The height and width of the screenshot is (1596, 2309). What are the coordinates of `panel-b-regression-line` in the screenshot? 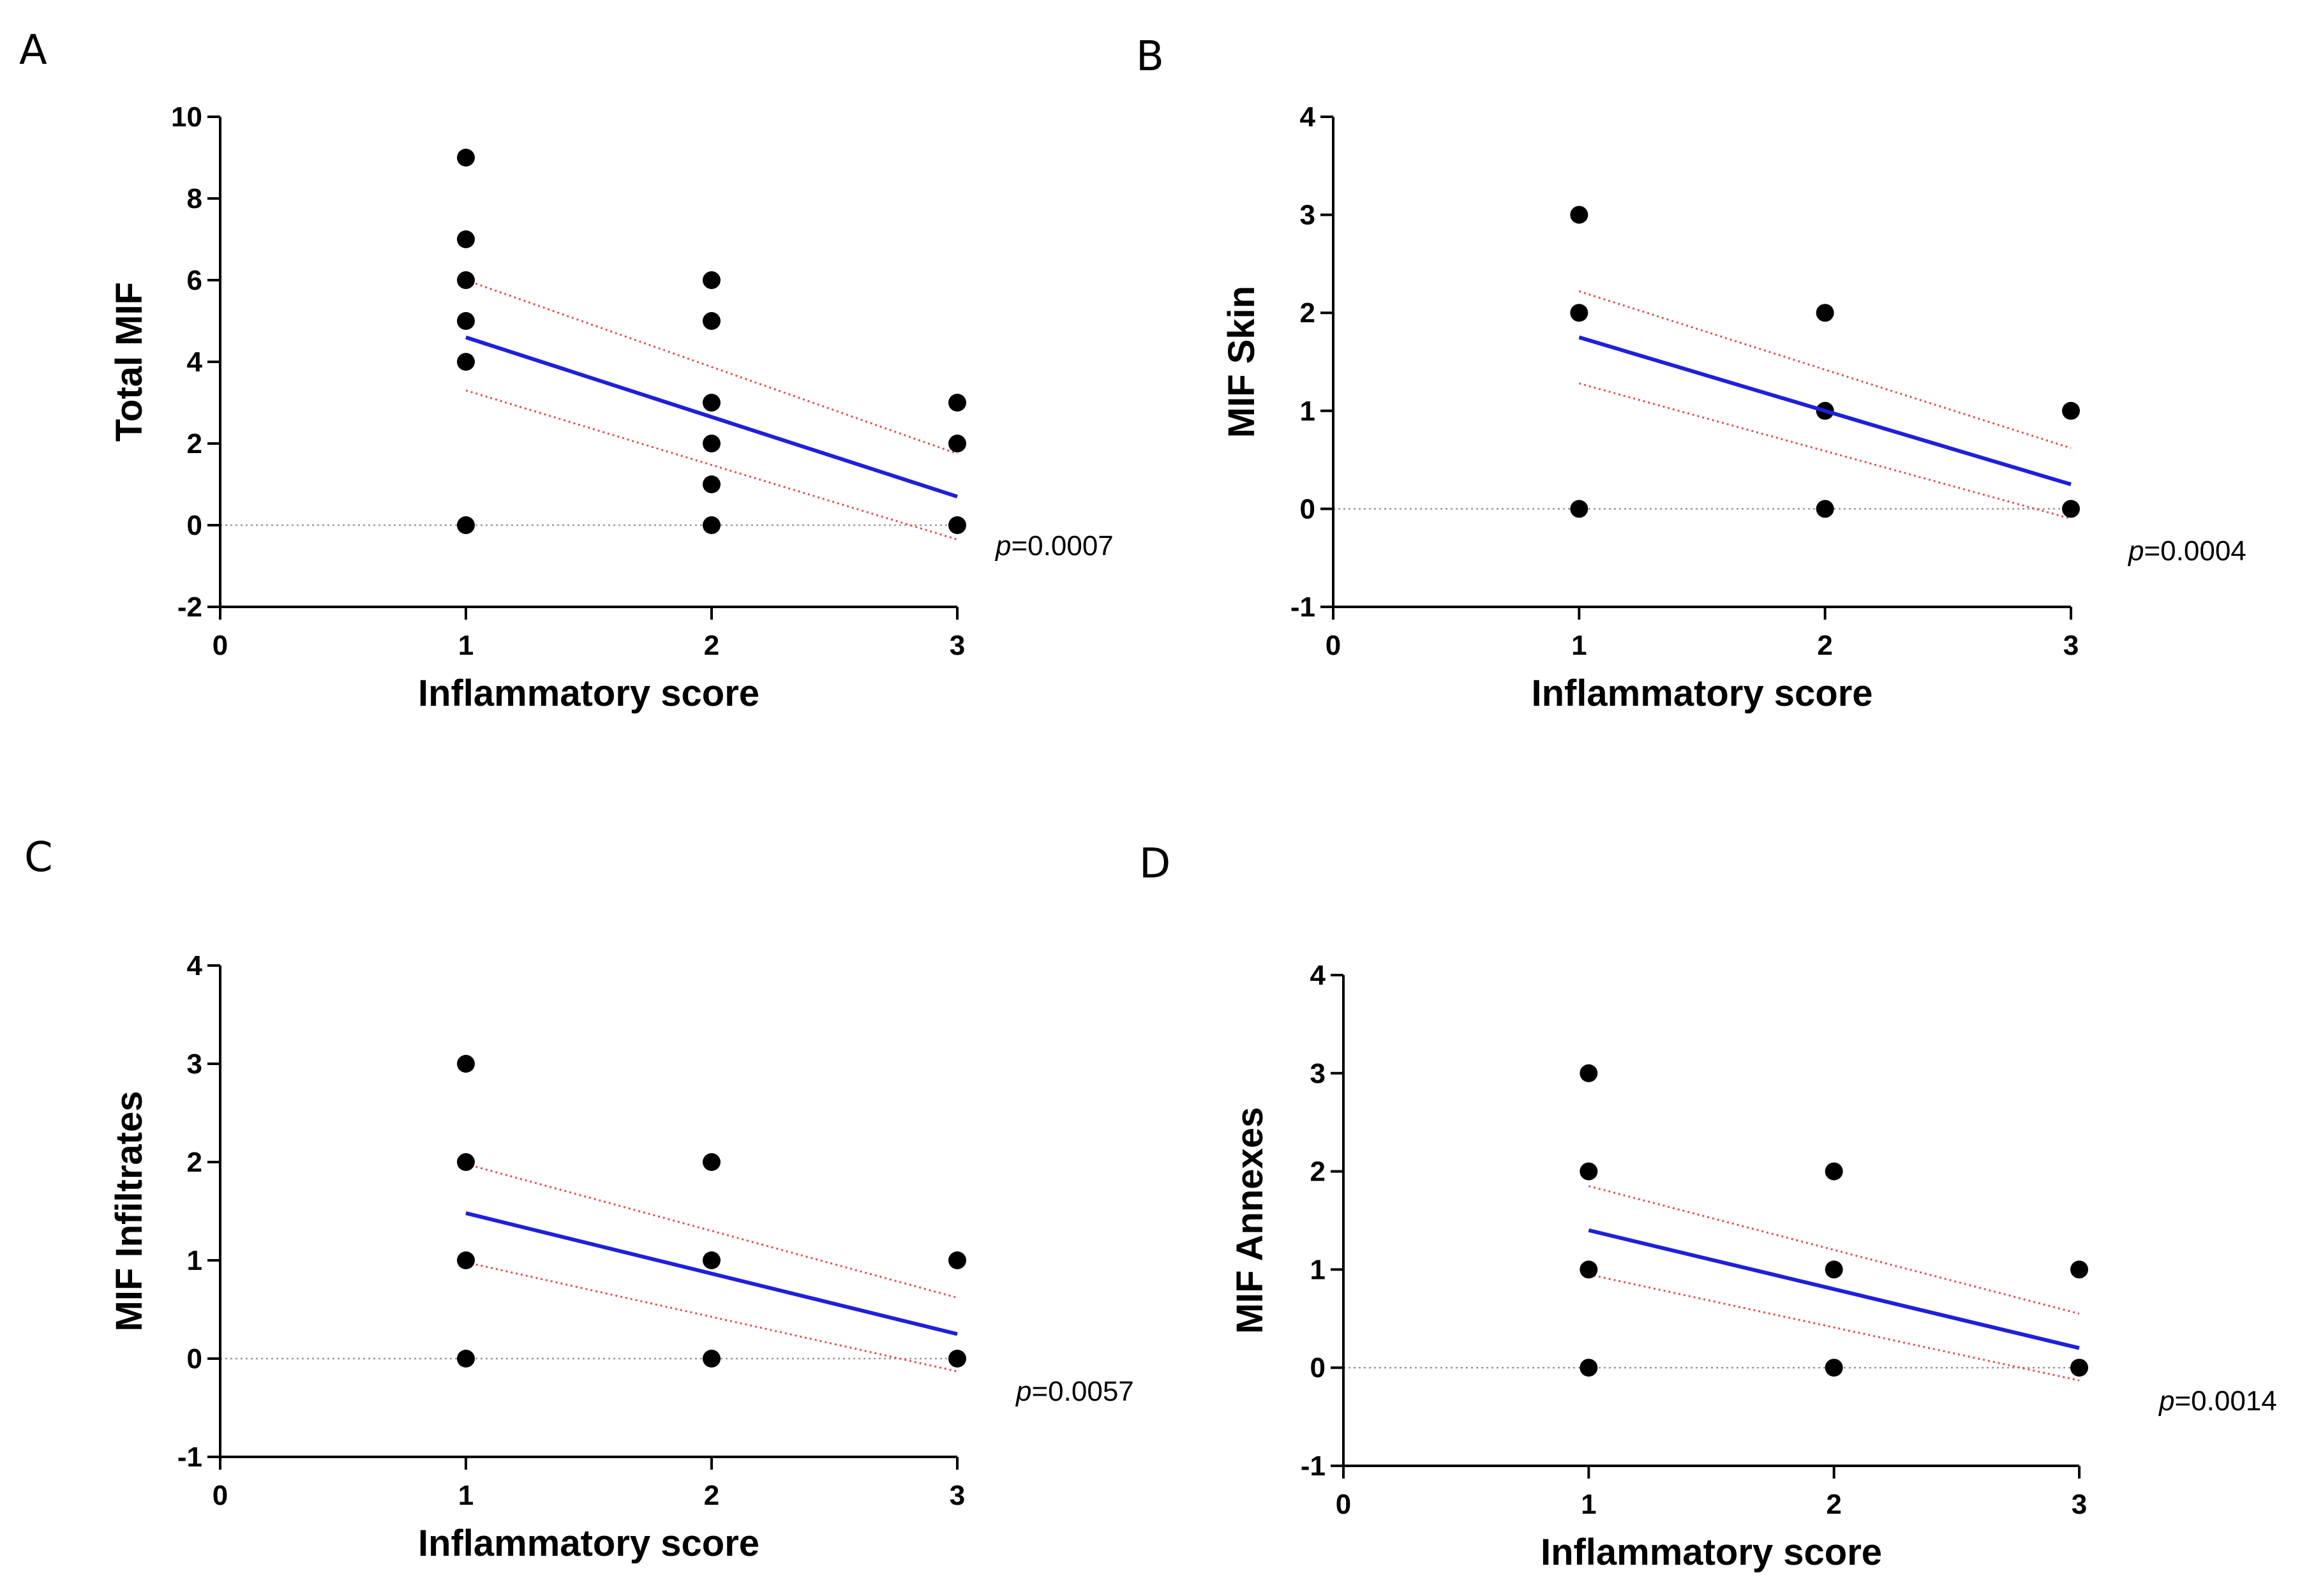 It's located at (1825, 411).